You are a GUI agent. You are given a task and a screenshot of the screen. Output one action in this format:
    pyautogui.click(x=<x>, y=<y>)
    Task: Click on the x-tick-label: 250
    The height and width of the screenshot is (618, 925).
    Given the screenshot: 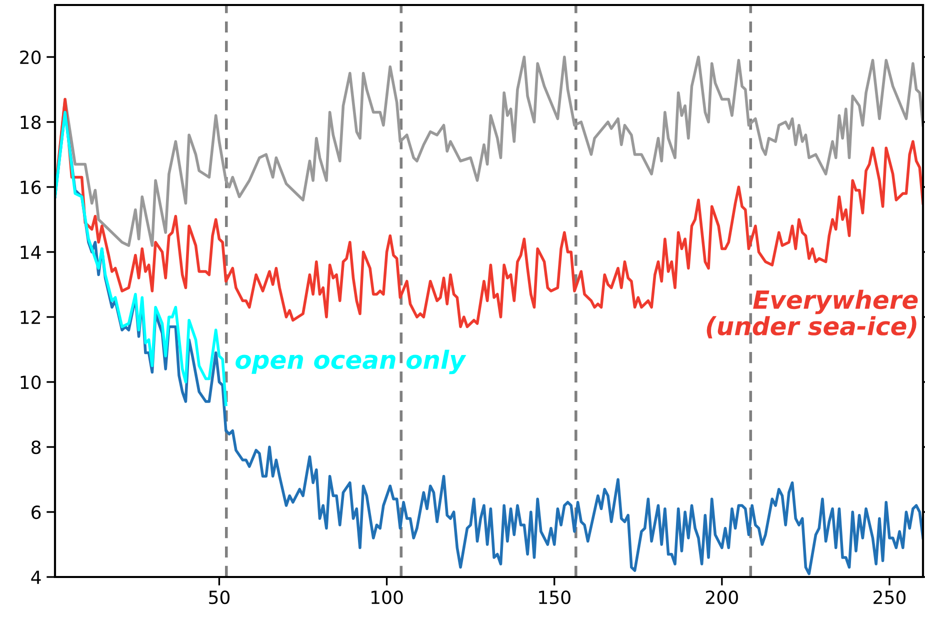 What is the action you would take?
    pyautogui.click(x=890, y=597)
    